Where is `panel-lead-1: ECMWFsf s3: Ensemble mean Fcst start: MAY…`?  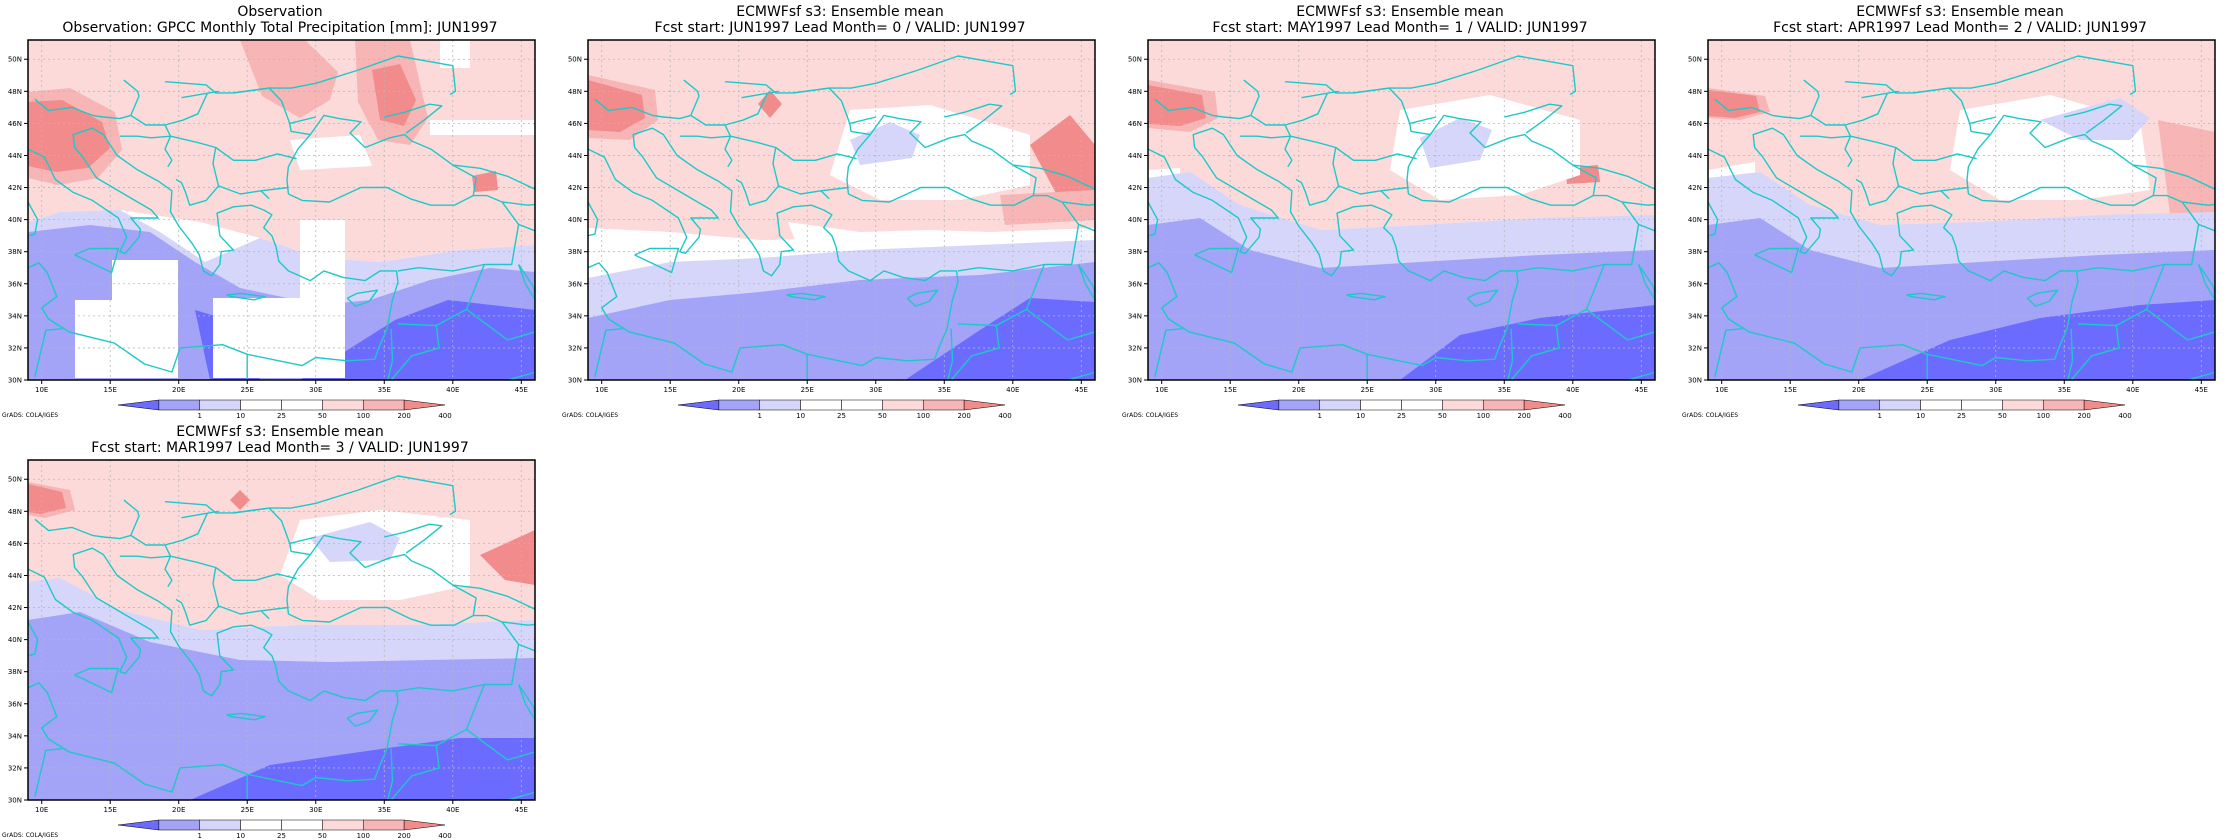 panel-lead-1: ECMWFsf s3: Ensemble mean Fcst start: MAY… is located at coordinates (1400, 210).